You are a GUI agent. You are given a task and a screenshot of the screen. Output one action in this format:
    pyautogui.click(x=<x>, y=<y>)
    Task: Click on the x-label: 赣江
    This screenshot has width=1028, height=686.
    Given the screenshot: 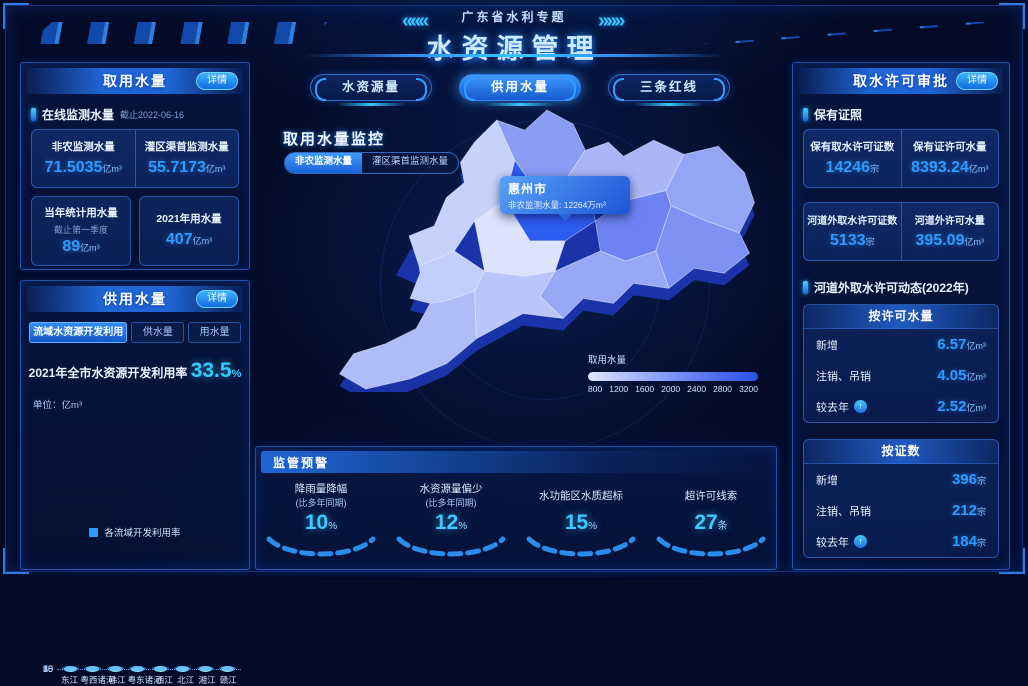 What is the action you would take?
    pyautogui.click(x=228, y=680)
    